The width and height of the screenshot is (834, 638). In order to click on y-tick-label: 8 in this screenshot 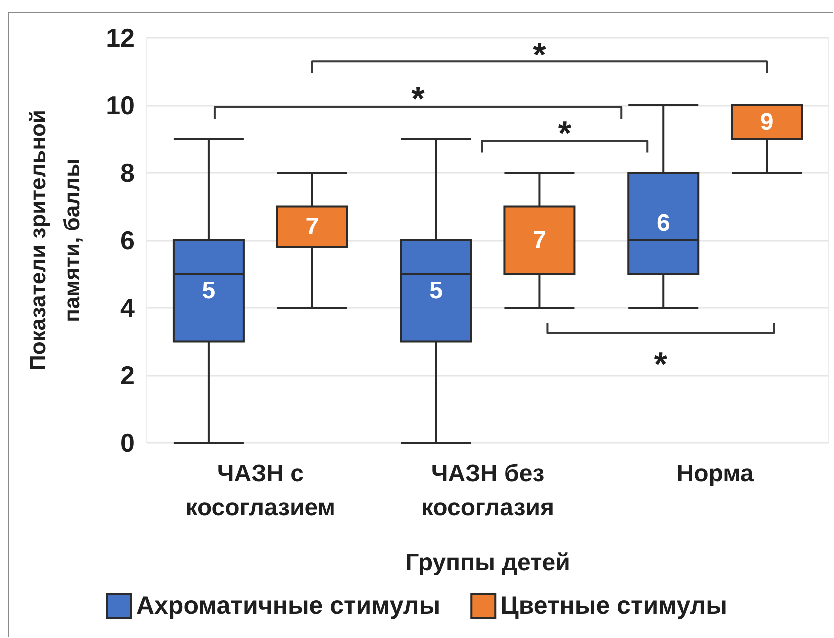, I will do `click(127, 173)`.